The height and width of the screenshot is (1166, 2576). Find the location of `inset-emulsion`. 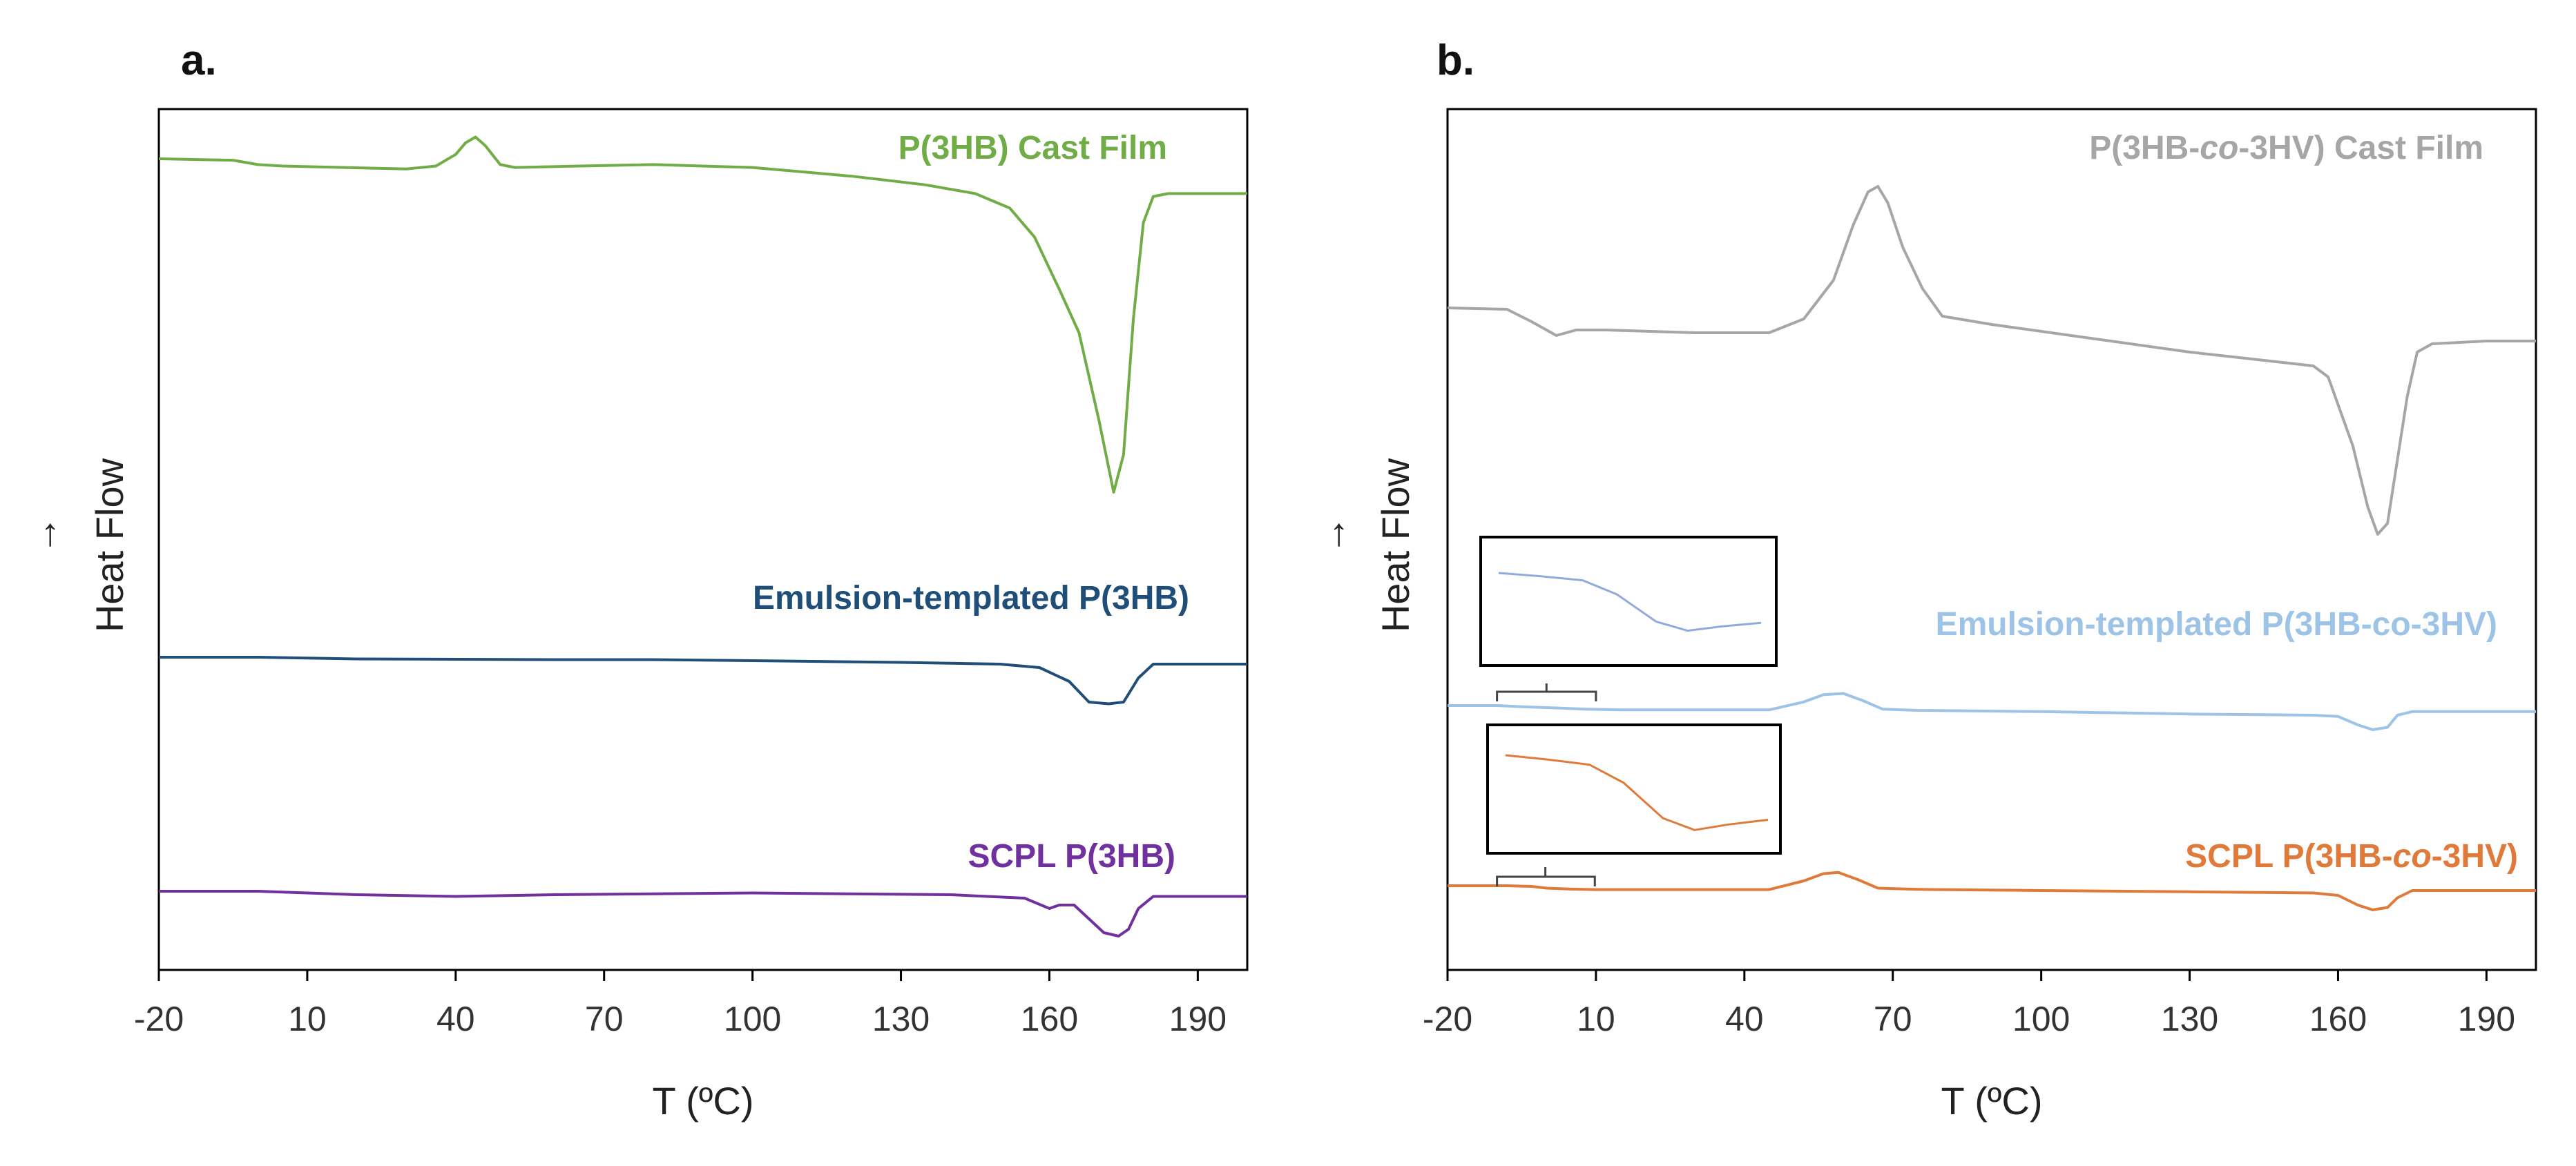

inset-emulsion is located at coordinates (1628, 618).